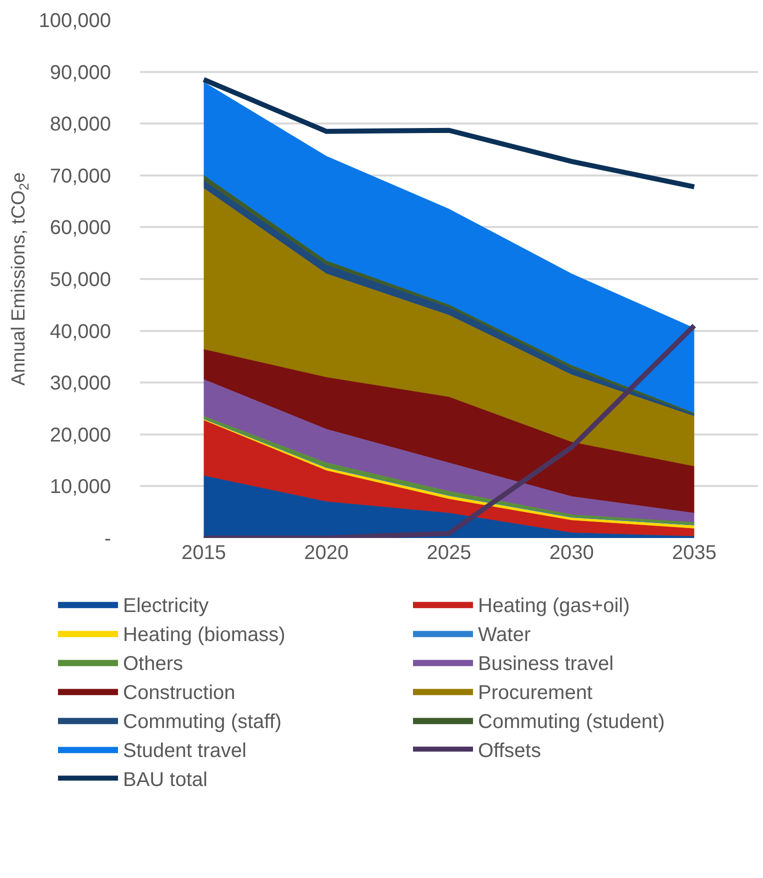 This screenshot has width=763, height=878. I want to click on y-tick-label: 30,000, so click(80, 383).